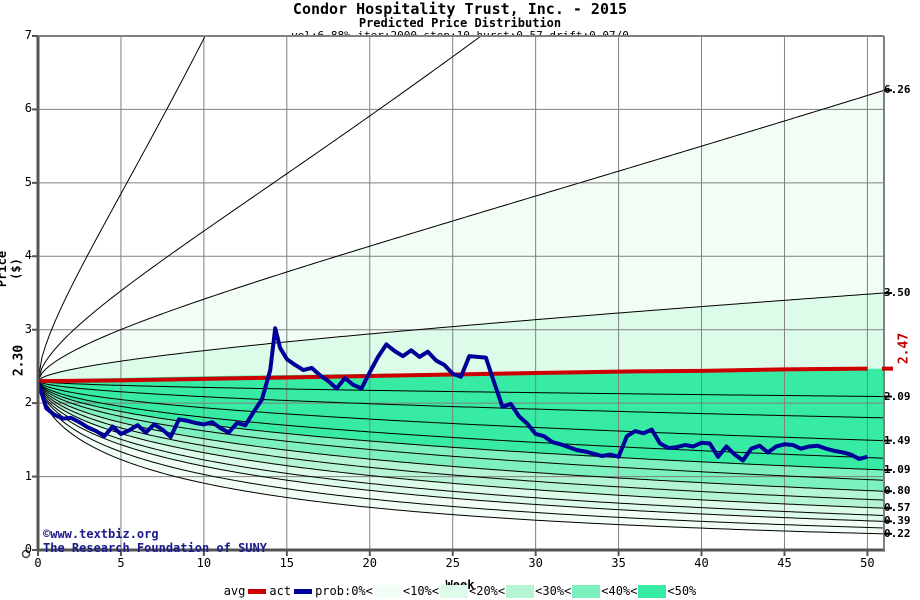  I want to click on legend-item-act: act, so click(292, 591).